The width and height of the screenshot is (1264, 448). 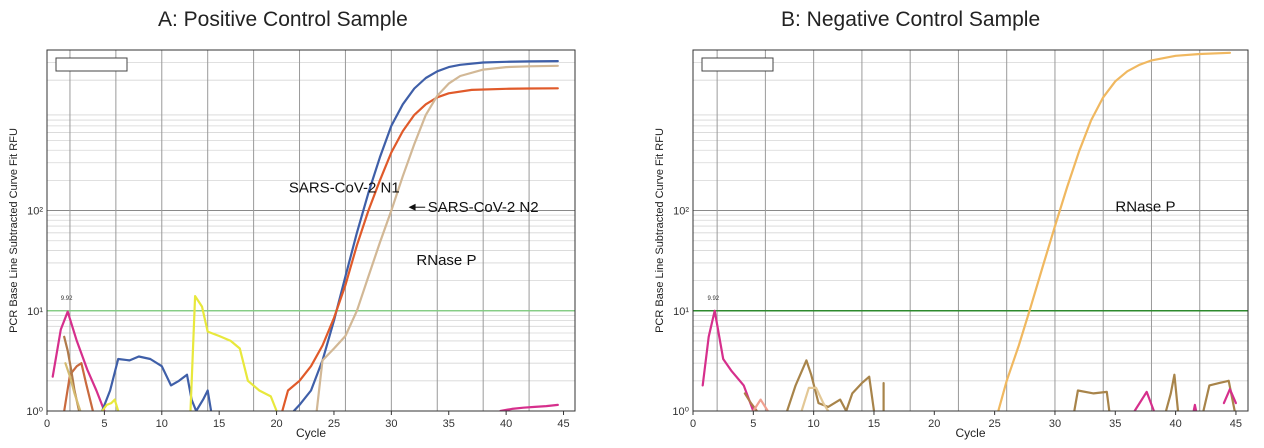 What do you see at coordinates (995, 424) in the screenshot?
I see `panel-b-x-tick-label: 25` at bounding box center [995, 424].